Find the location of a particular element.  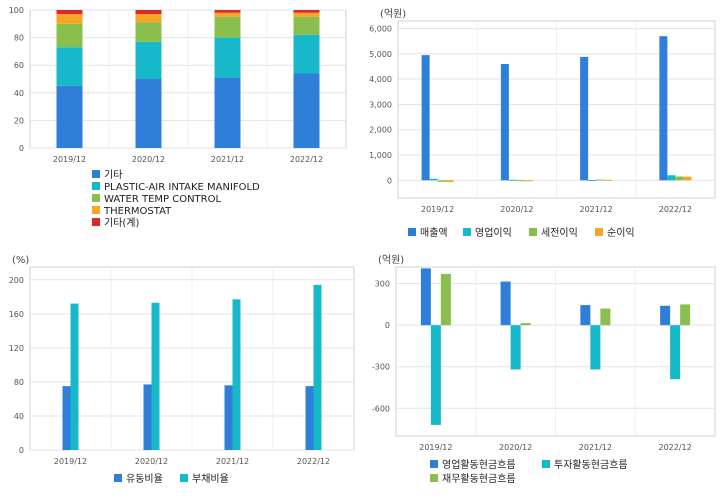

legend-label: 재무활동현금흐름 is located at coordinates (479, 478).